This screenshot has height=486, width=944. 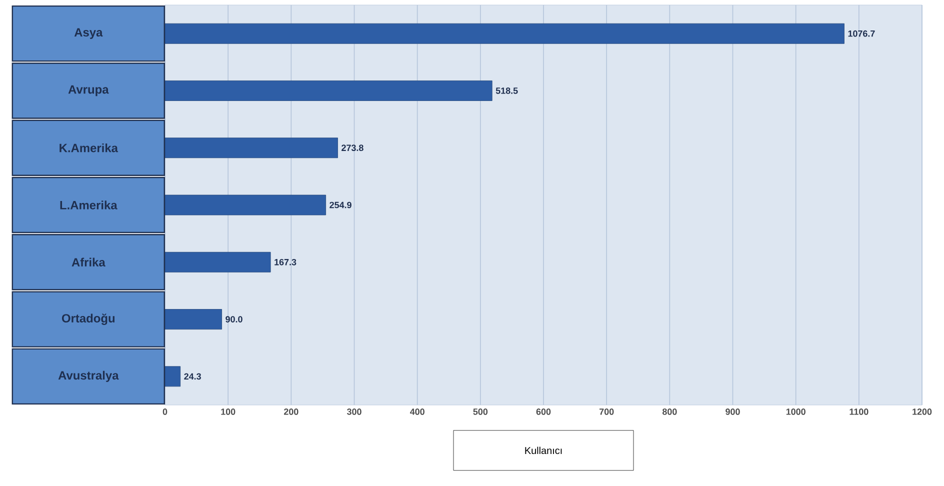 What do you see at coordinates (507, 91) in the screenshot?
I see `data-label: 518.5` at bounding box center [507, 91].